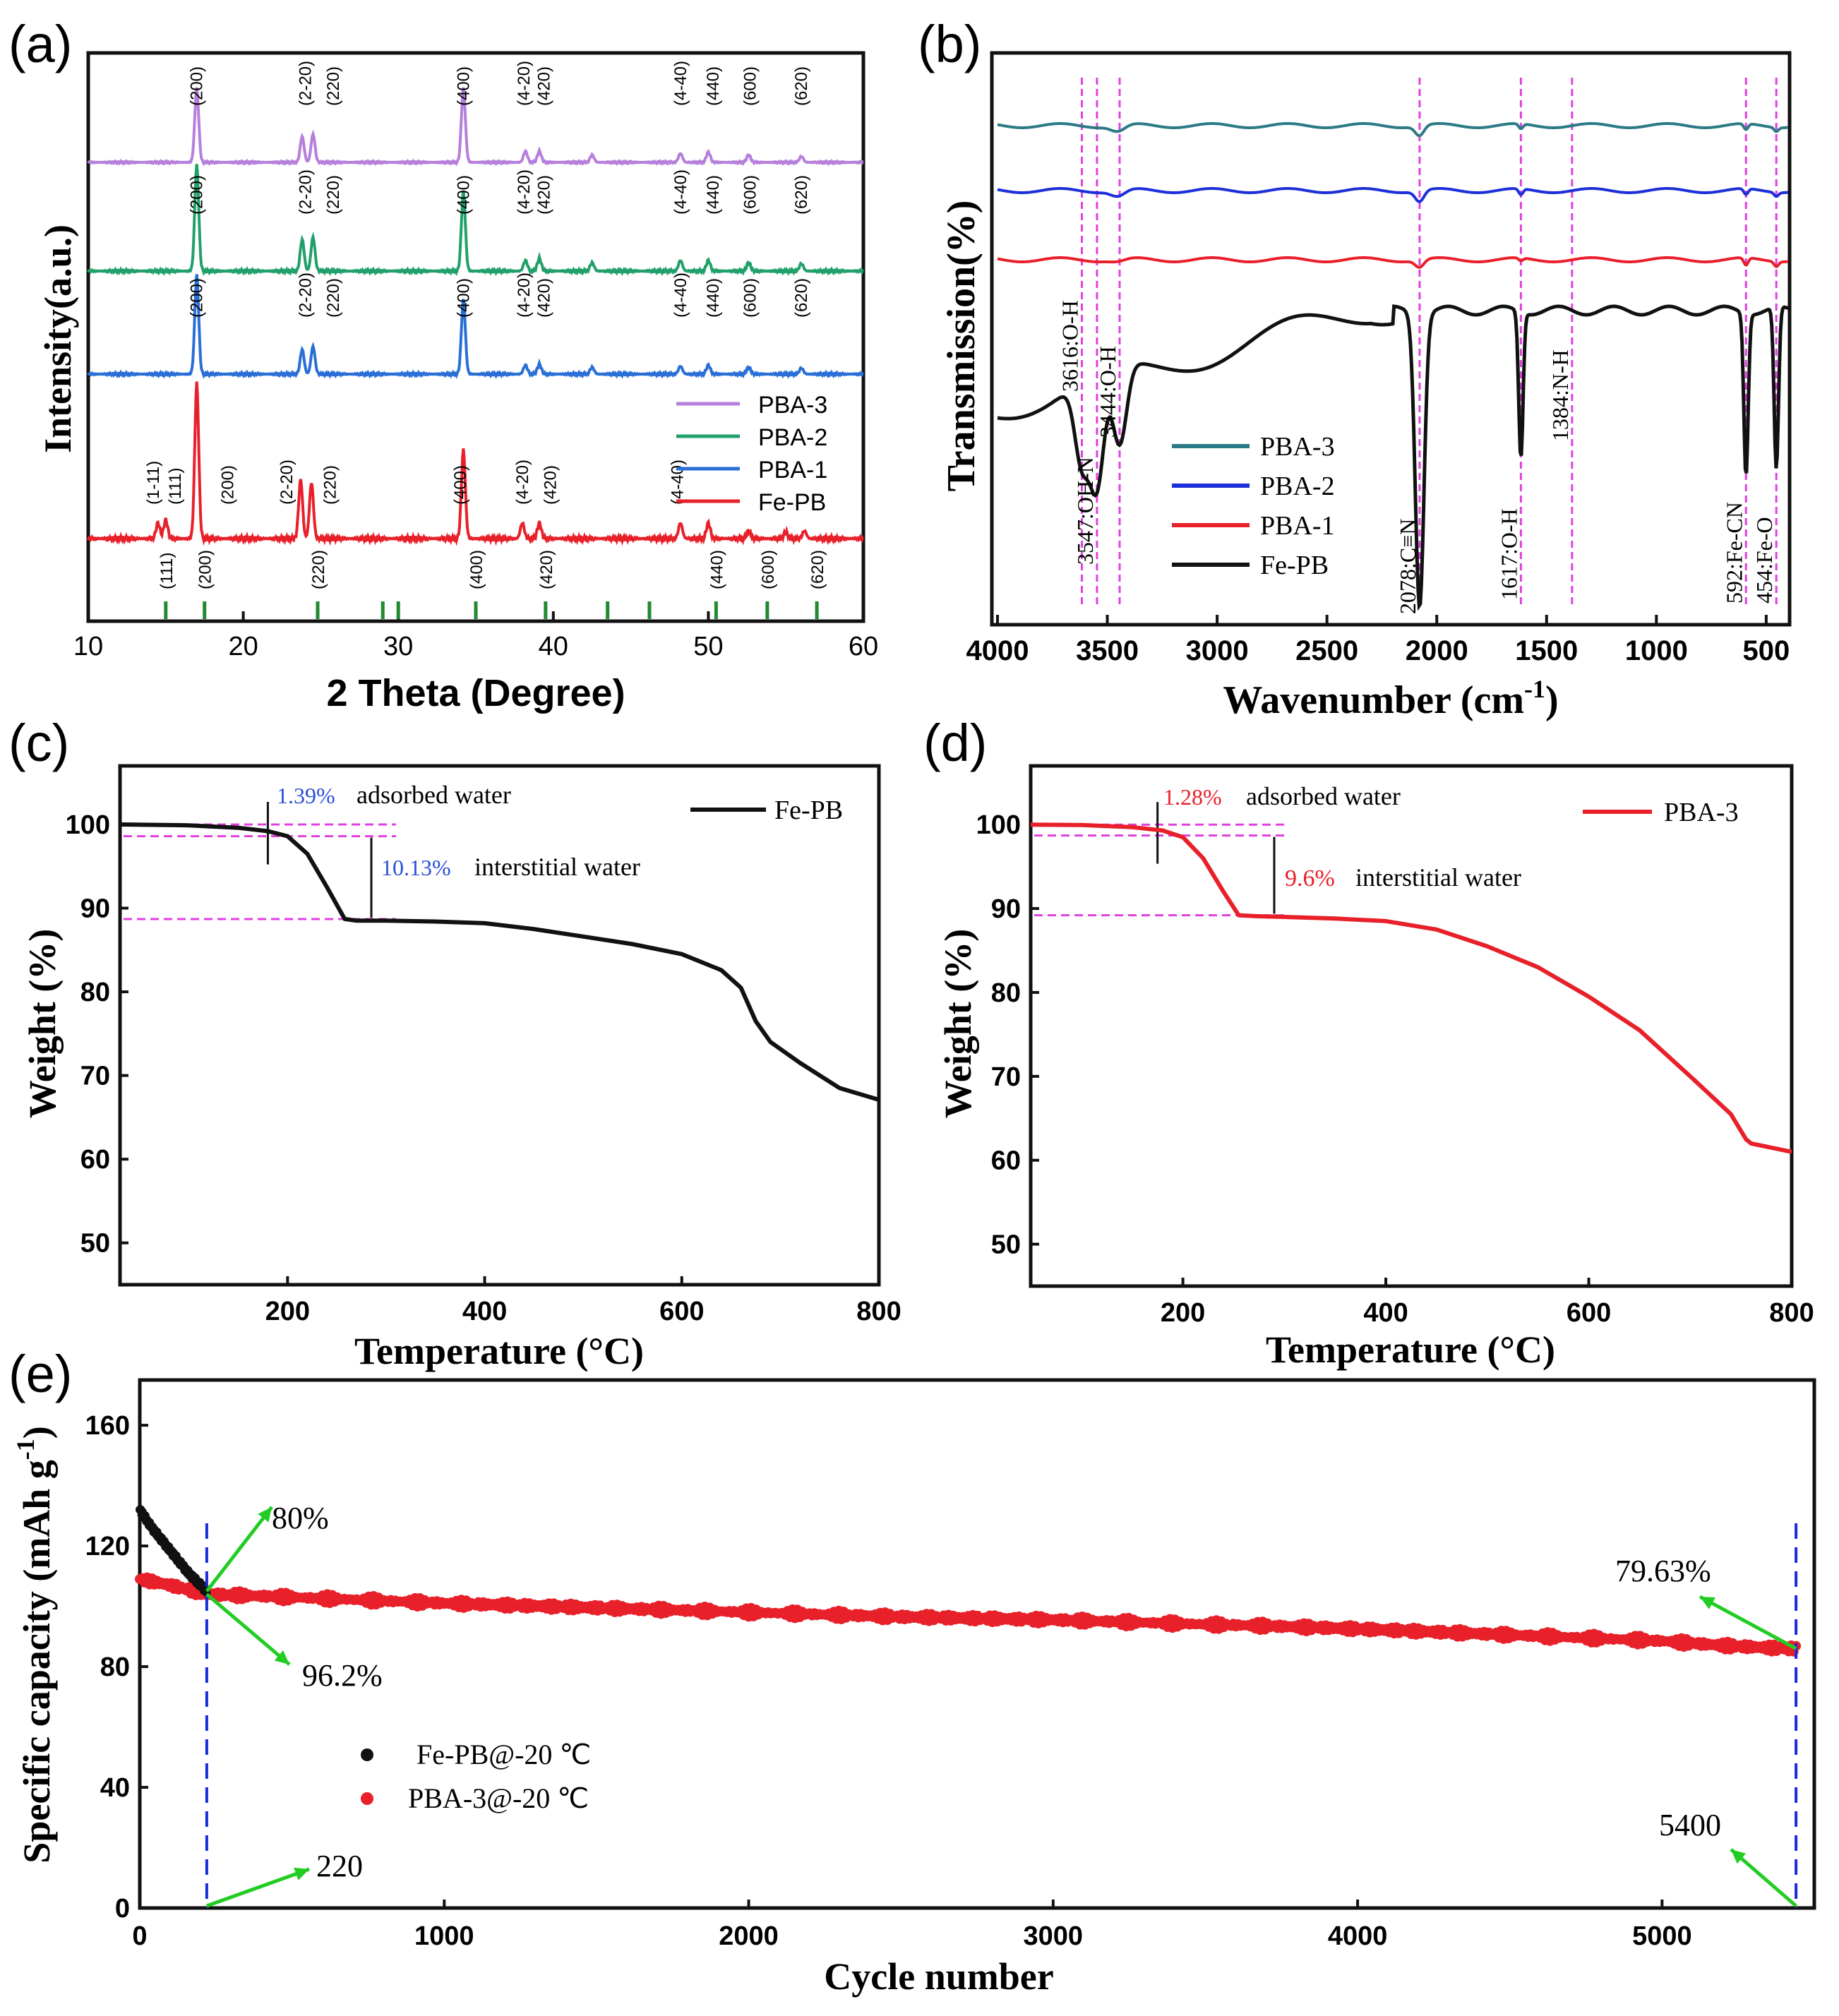 The width and height of the screenshot is (1839, 2016). What do you see at coordinates (306, 796) in the screenshot?
I see `panel-c-adsorbed-value: 1.39%` at bounding box center [306, 796].